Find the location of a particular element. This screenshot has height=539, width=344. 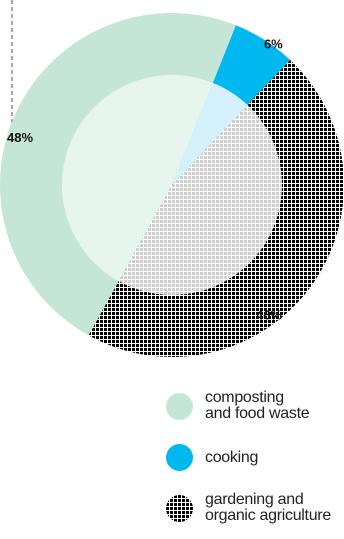

legend-label-cooking: cooking is located at coordinates (232, 457).